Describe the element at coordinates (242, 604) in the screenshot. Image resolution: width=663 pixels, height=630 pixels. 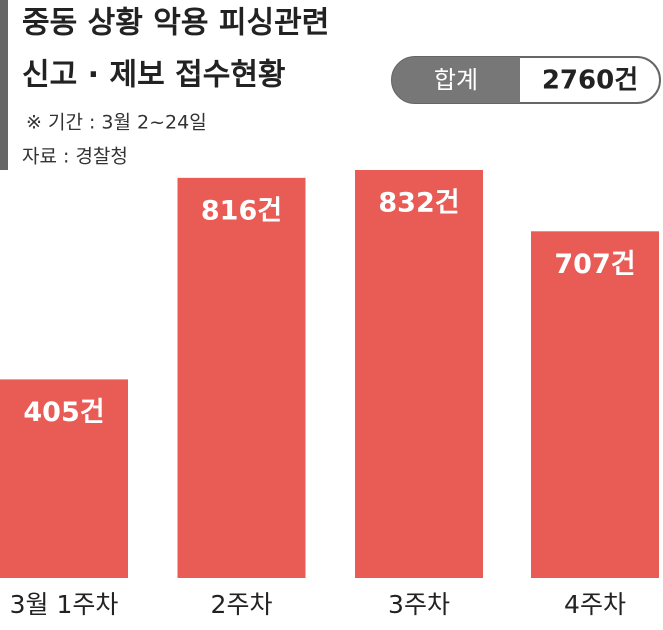
I see `x-tick-label: 2주차` at that location.